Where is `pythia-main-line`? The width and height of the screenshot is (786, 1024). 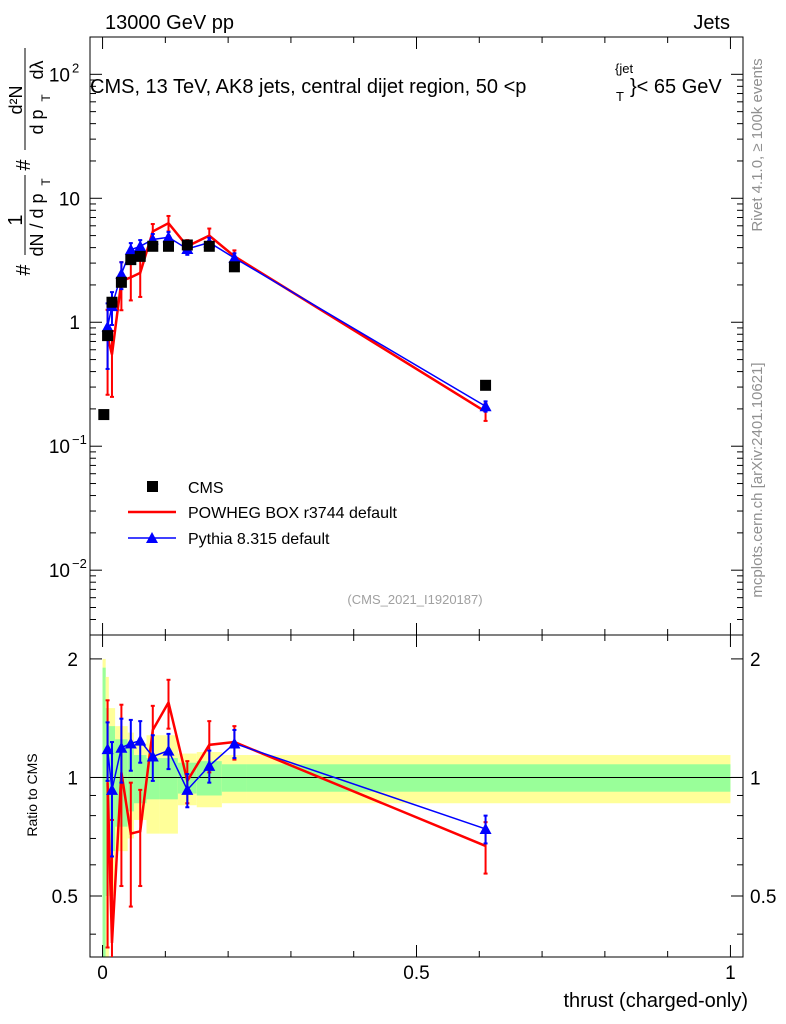 pythia-main-line is located at coordinates (296, 321).